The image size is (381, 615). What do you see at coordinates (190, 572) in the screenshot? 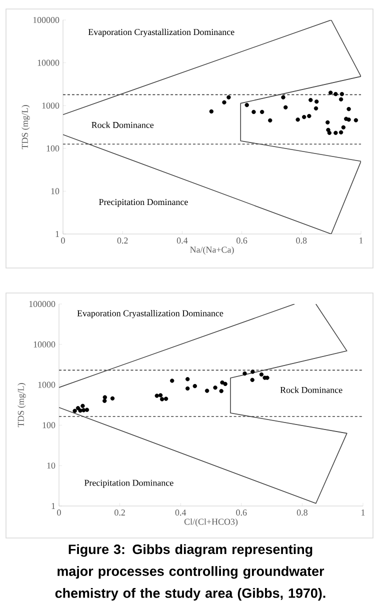
I see `caption: Figure 3: Gibbs diagram representing major processes controlling groundwater chemistry of the study area (Gibbs, 1970).` at bounding box center [190, 572].